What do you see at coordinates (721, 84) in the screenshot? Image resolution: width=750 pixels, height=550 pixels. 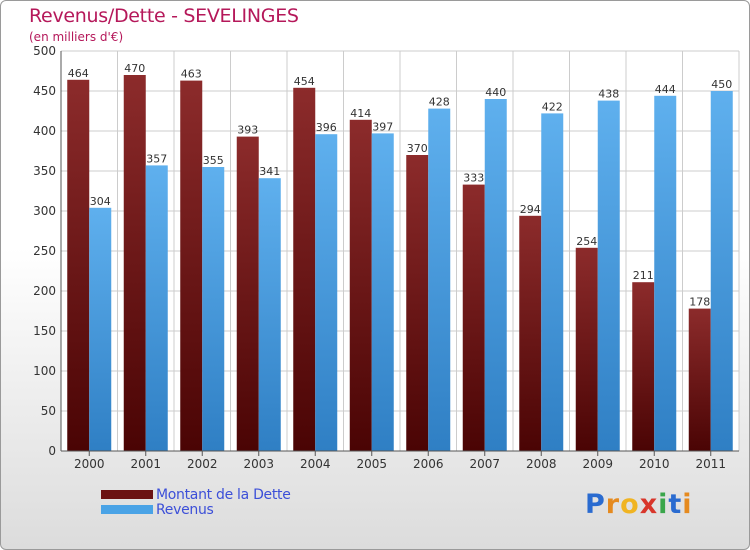 I see `data-label: 450` at bounding box center [721, 84].